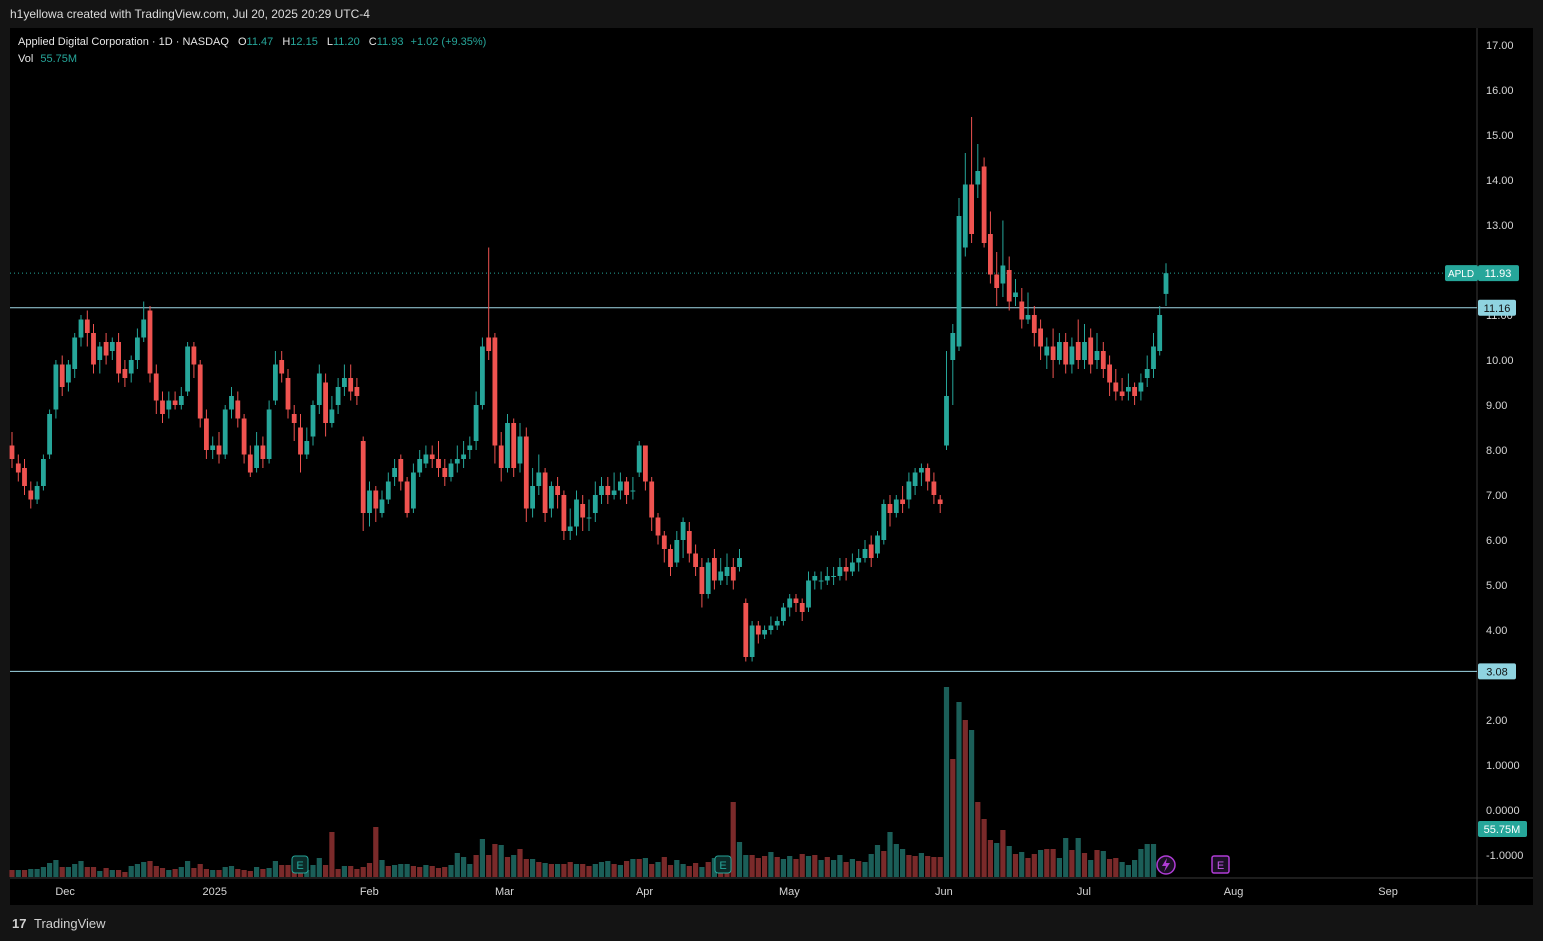 The width and height of the screenshot is (1543, 941). What do you see at coordinates (448, 42) in the screenshot?
I see `legend-change: +1.02 (+9.35%)` at bounding box center [448, 42].